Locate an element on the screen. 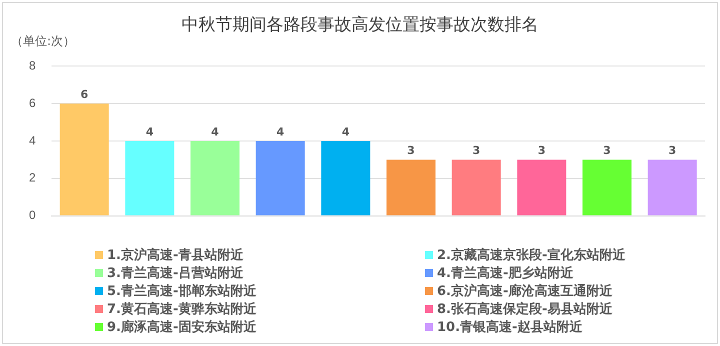  legend-label: 1.京沪高速-青县站附近 is located at coordinates (175, 255).